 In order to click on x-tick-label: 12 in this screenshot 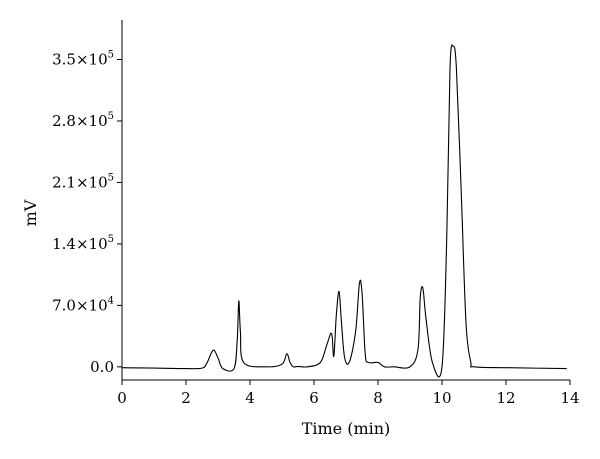, I will do `click(505, 398)`.